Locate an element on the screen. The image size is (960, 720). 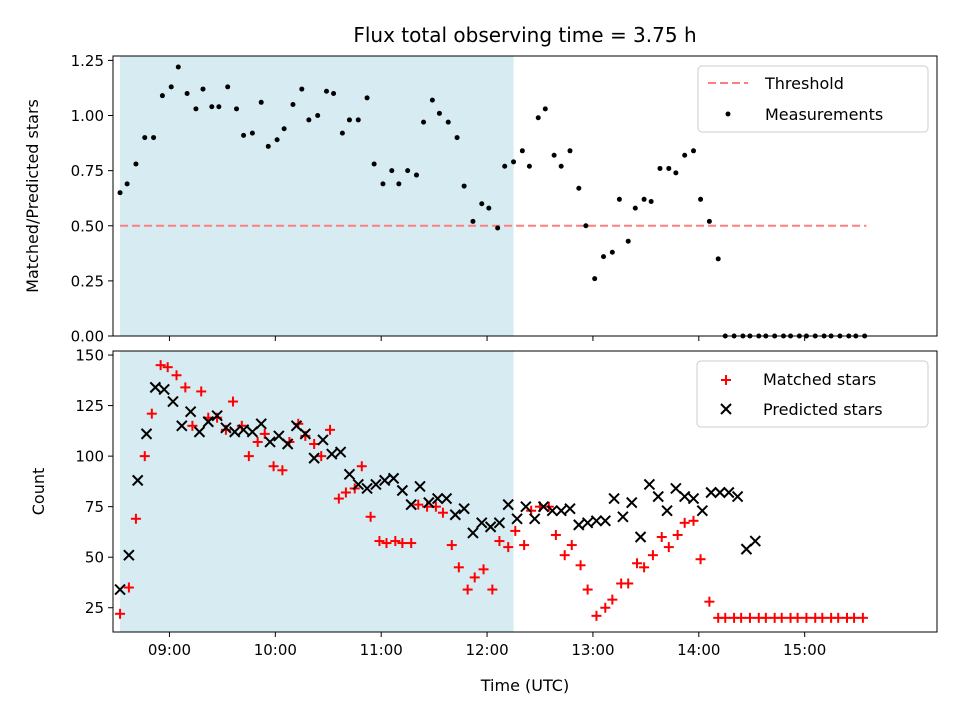
legend-matched-label: Matched stars is located at coordinates (819, 379).